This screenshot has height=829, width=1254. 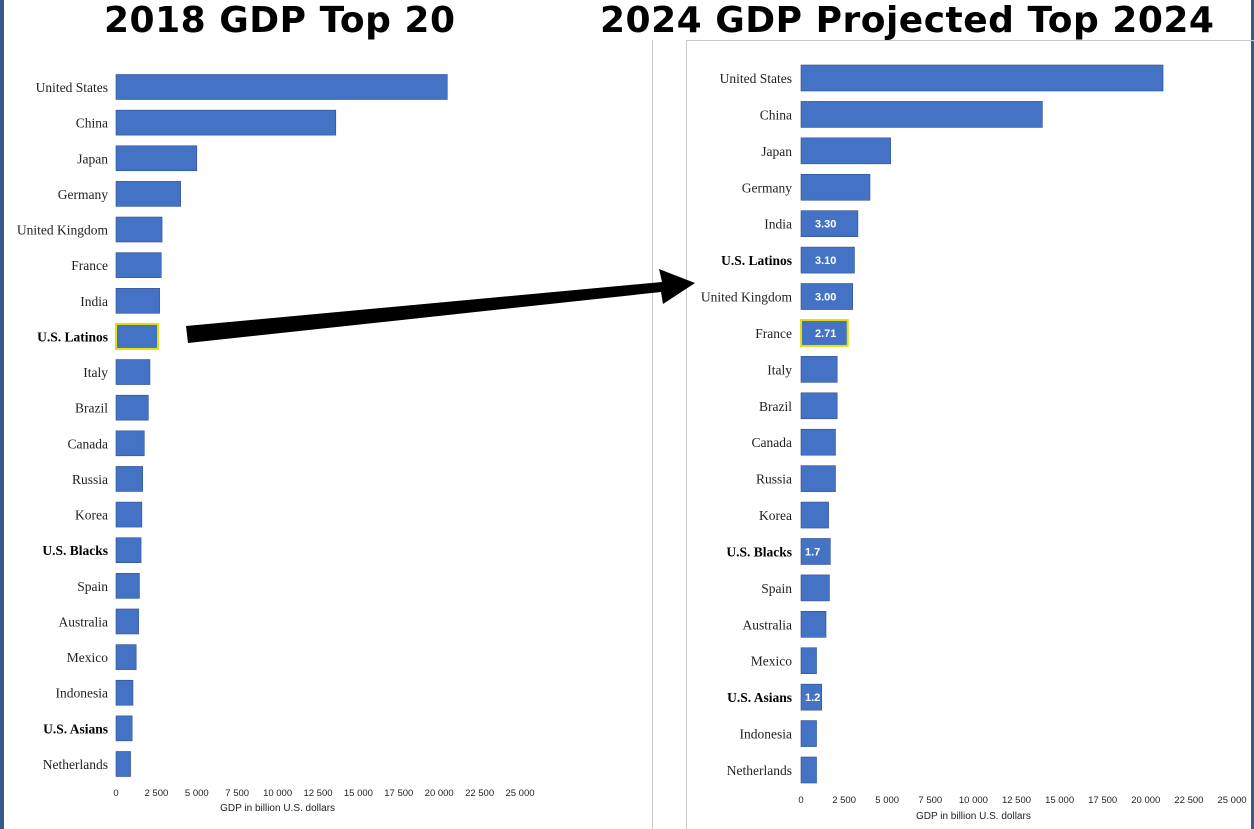 What do you see at coordinates (686, 434) in the screenshot?
I see `right-panel-border-left` at bounding box center [686, 434].